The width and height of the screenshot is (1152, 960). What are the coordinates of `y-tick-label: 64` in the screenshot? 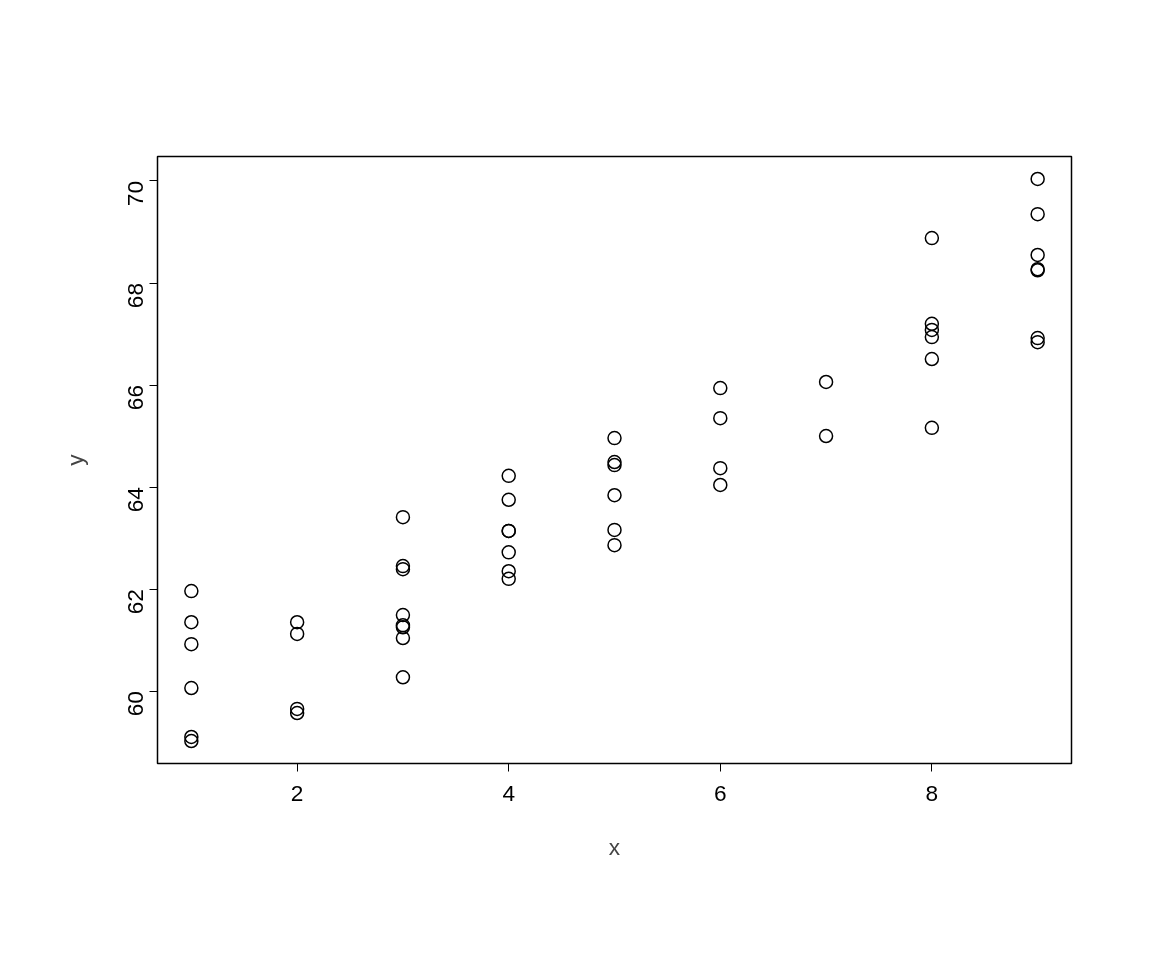 It's located at (135, 500).